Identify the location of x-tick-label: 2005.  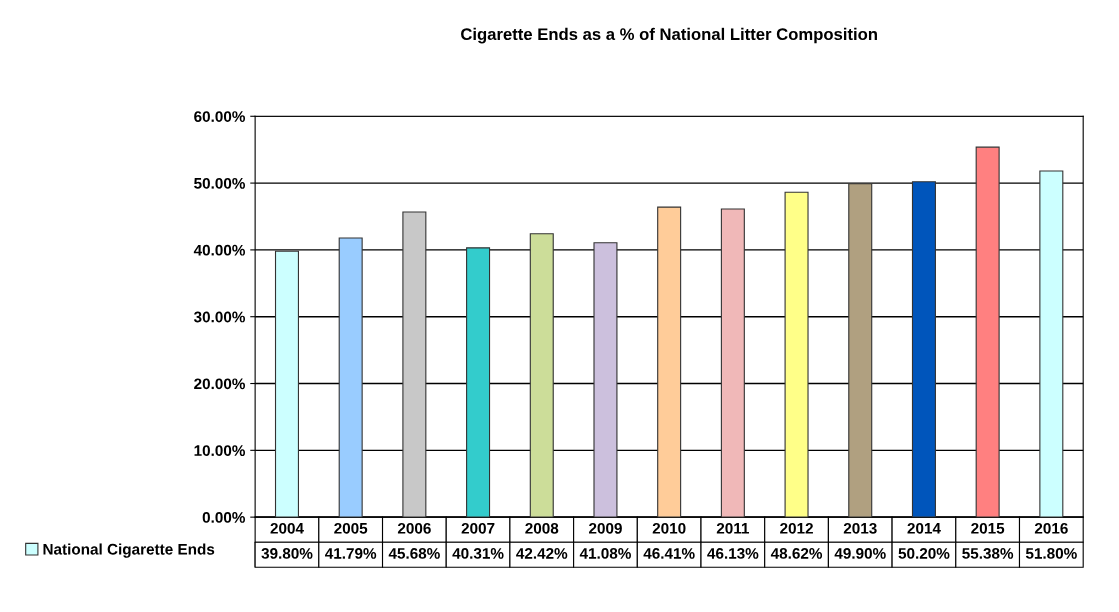
(351, 528).